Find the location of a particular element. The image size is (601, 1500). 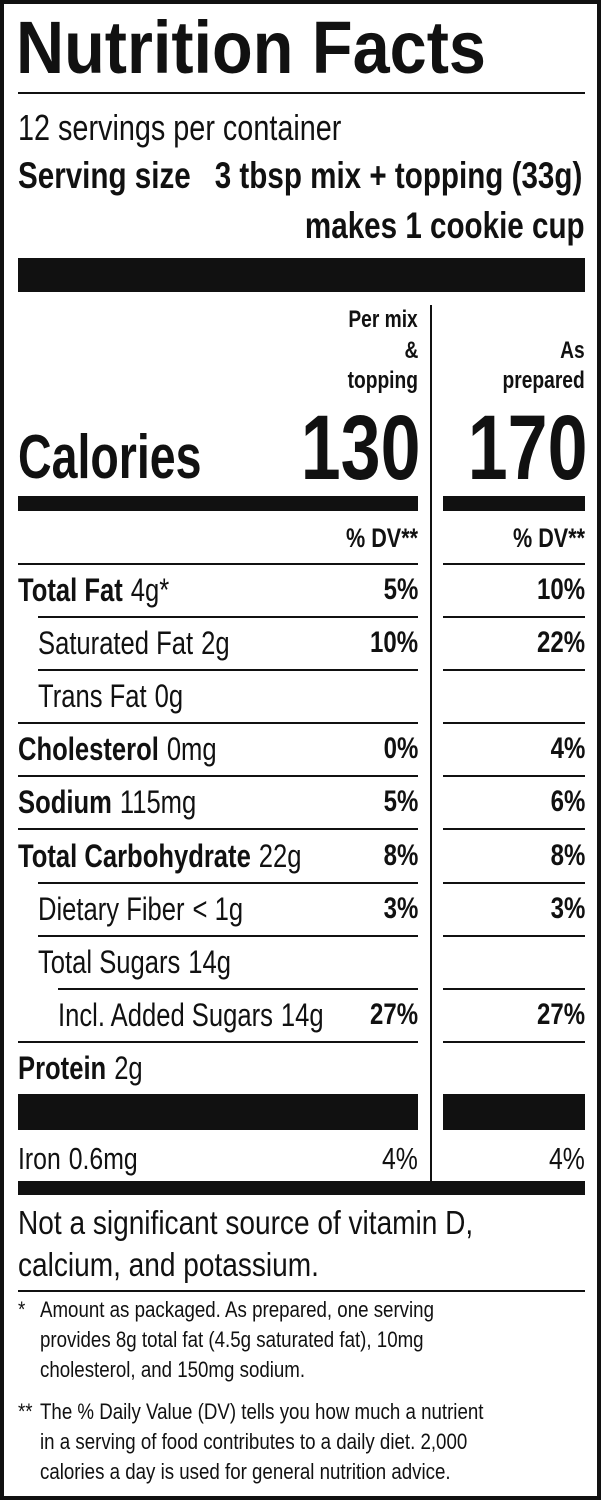

column-header-text: Per mix is located at coordinates (383, 319).